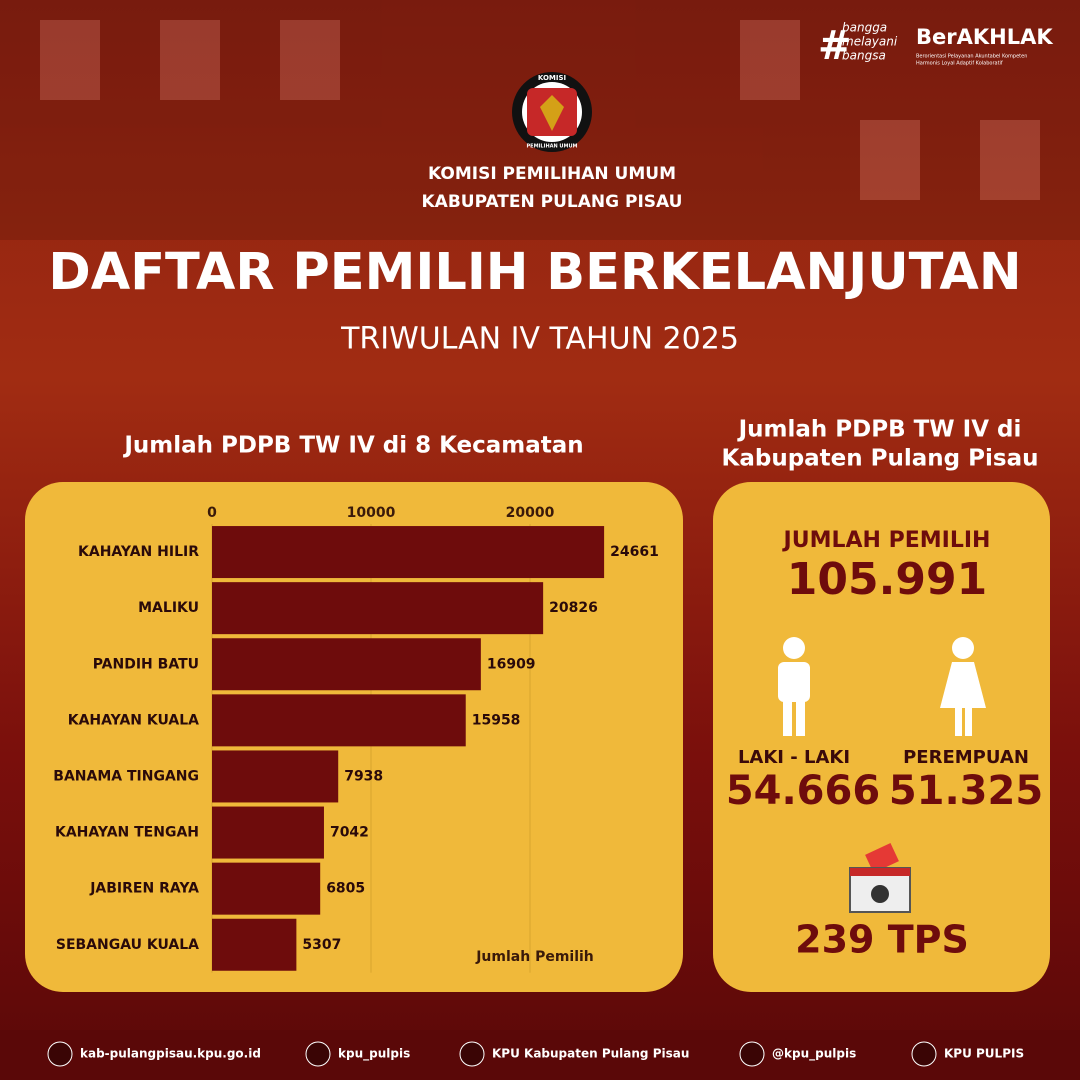 Image resolution: width=1080 pixels, height=1084 pixels. Describe the element at coordinates (539, 339) in the screenshot. I see `subtitle: TRIWULAN IV TAHUN 2025` at that location.